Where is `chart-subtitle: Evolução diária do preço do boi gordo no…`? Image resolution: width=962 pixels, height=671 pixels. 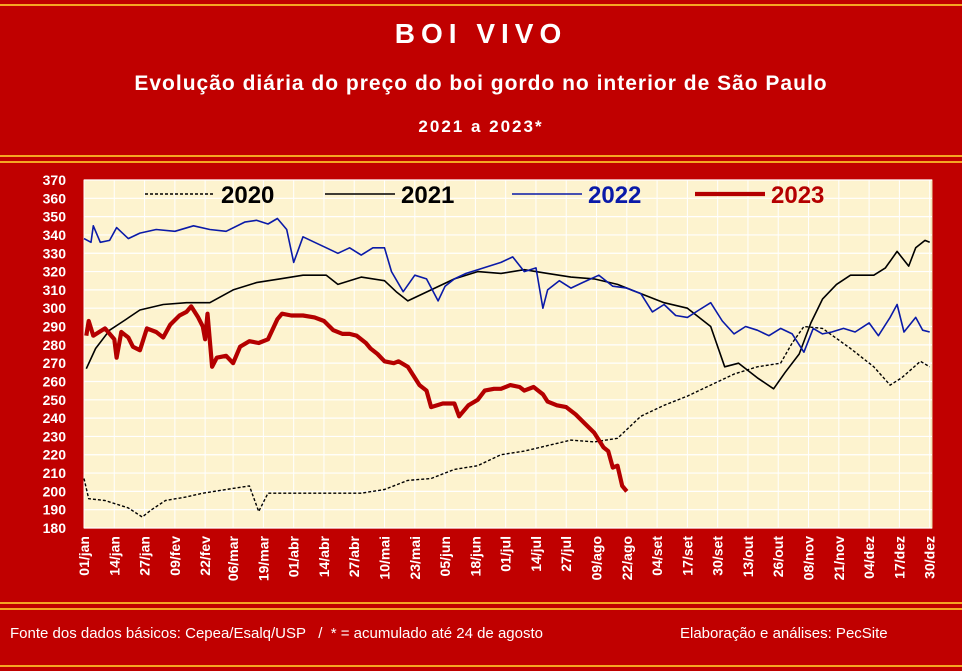
chart-subtitle: Evolução diária do preço do boi gordo no… is located at coordinates (481, 83).